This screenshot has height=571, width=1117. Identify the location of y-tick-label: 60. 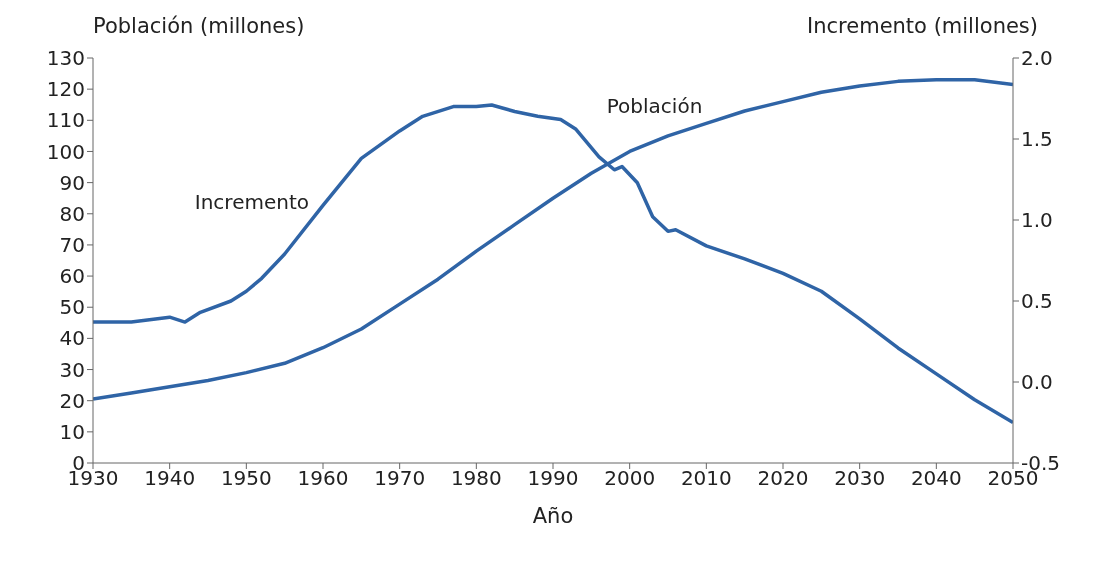
(72, 276).